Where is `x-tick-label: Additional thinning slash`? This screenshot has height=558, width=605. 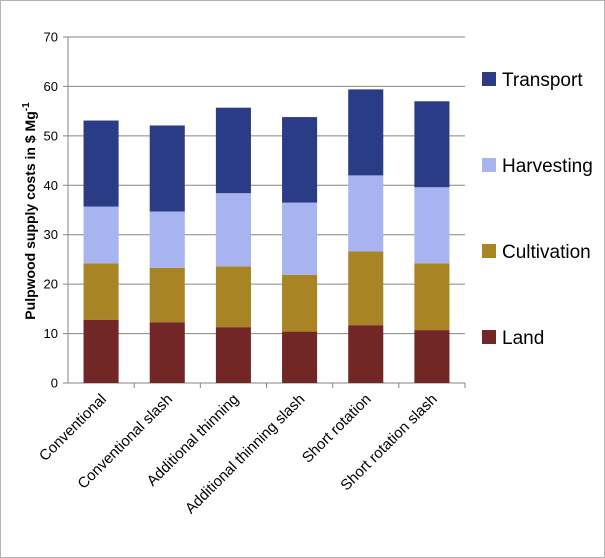 x-tick-label: Additional thinning slash is located at coordinates (245, 454).